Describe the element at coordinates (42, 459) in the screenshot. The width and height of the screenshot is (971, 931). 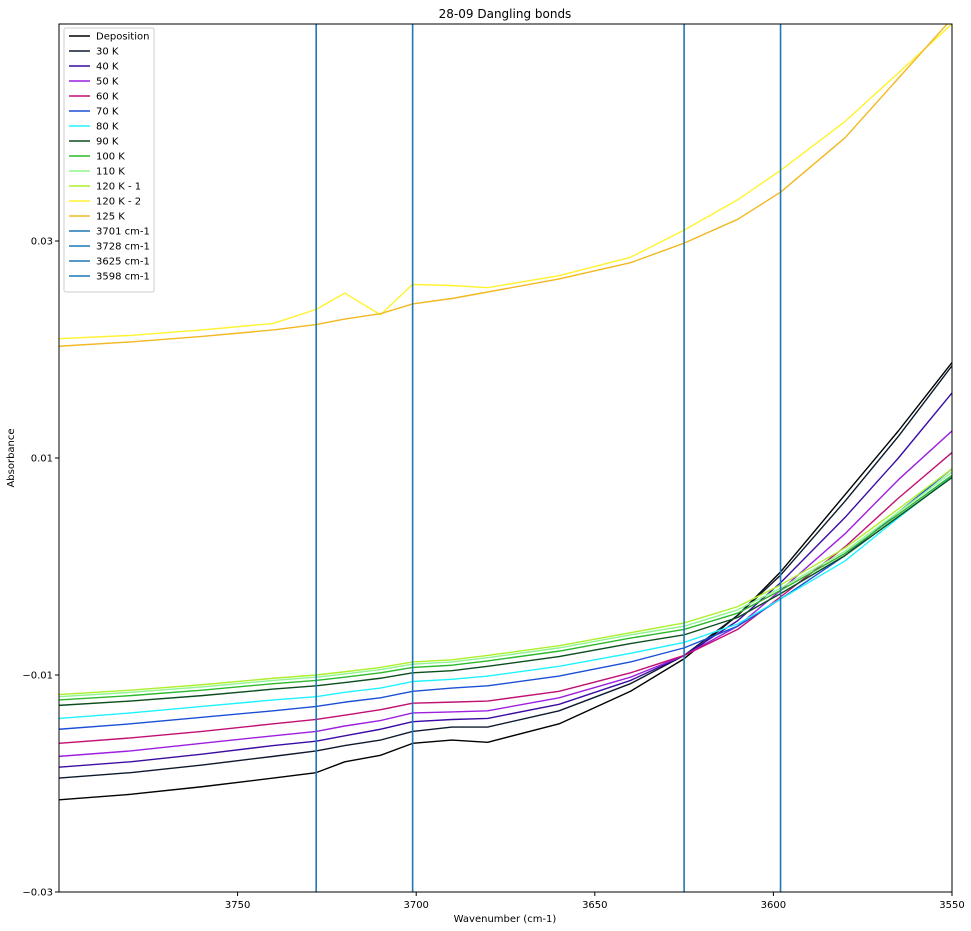
I see `y-tick-label-2: 0.01` at that location.